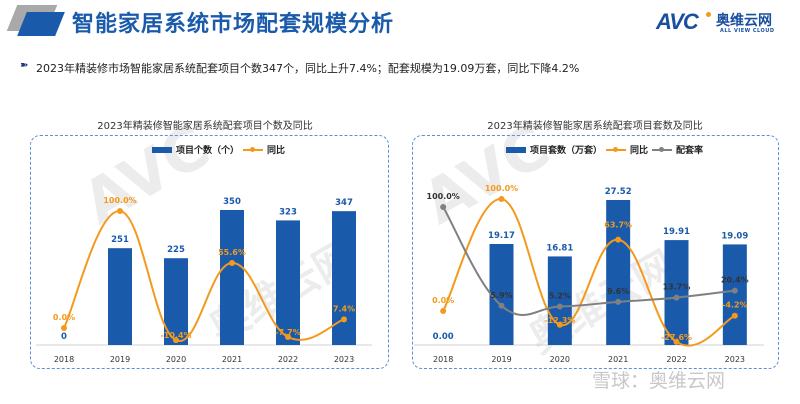 The image size is (800, 404). What do you see at coordinates (588, 261) in the screenshot?
I see `line-series-ratio` at bounding box center [588, 261].